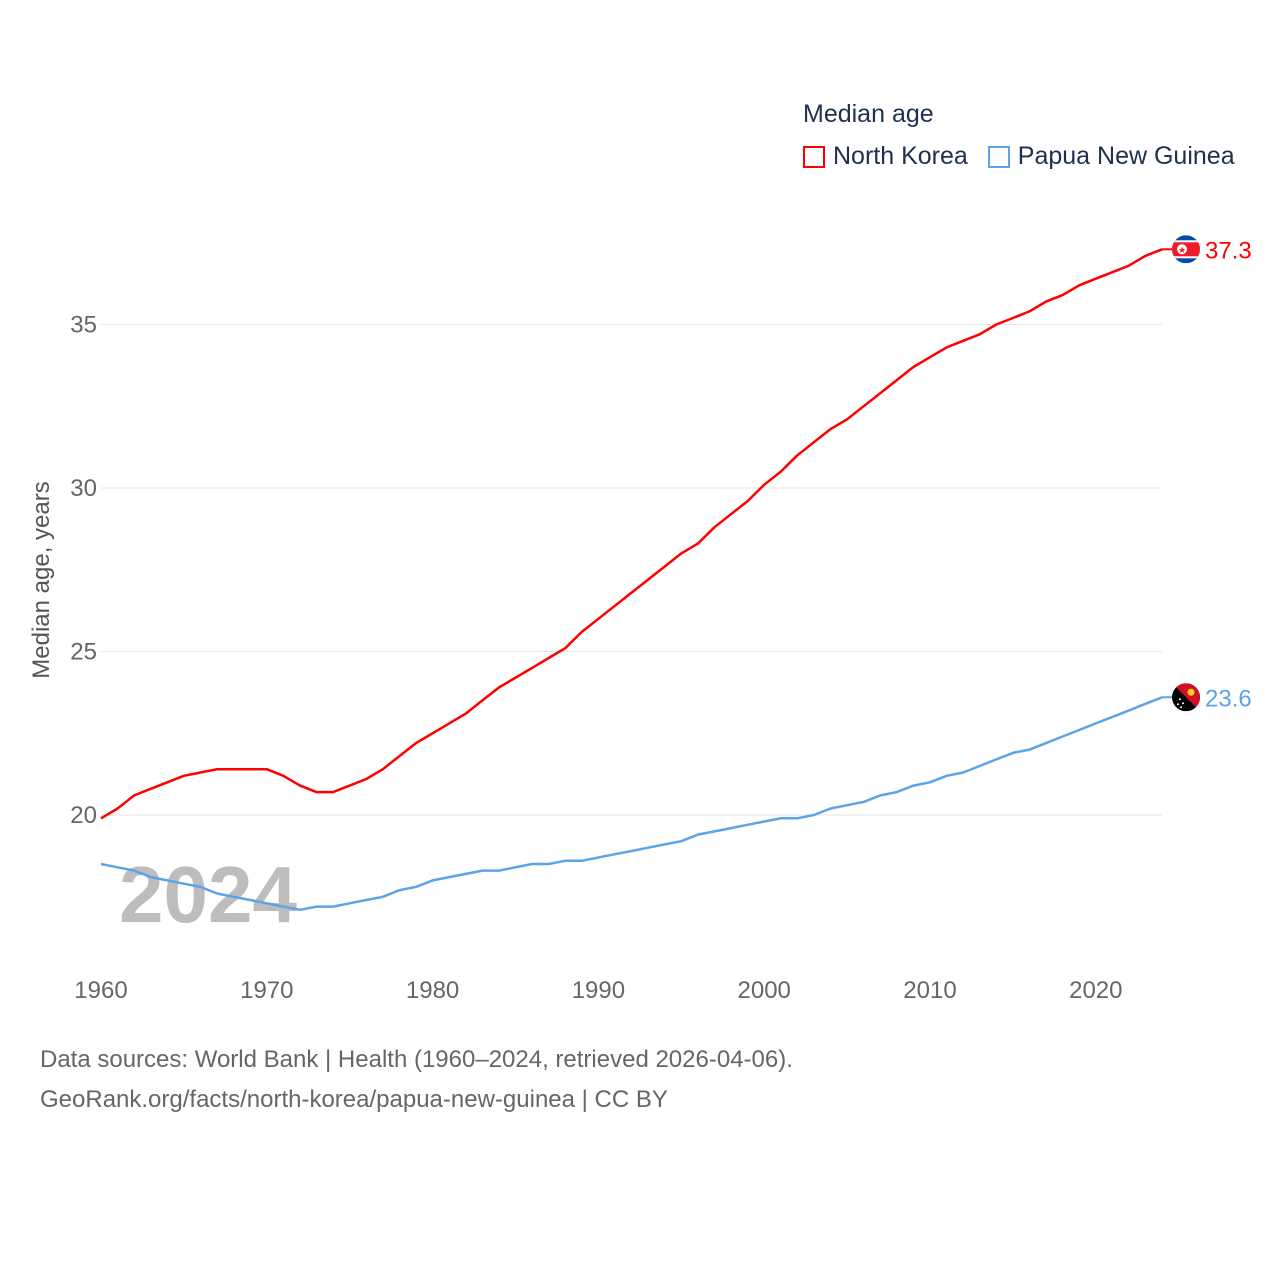  I want to click on x-tick-label: 2020, so click(1095, 990).